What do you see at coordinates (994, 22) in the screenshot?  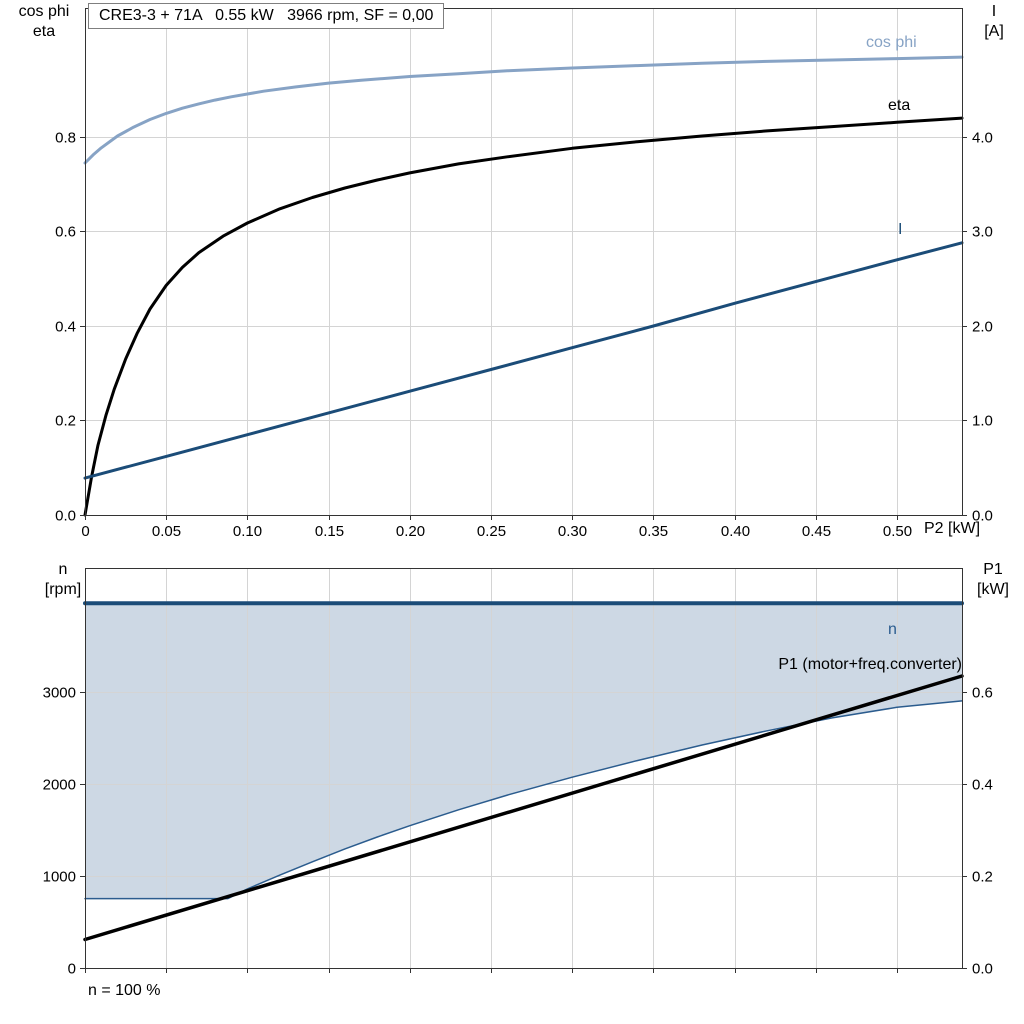 I see `right-axis-title-top-chart: I [A]` at bounding box center [994, 22].